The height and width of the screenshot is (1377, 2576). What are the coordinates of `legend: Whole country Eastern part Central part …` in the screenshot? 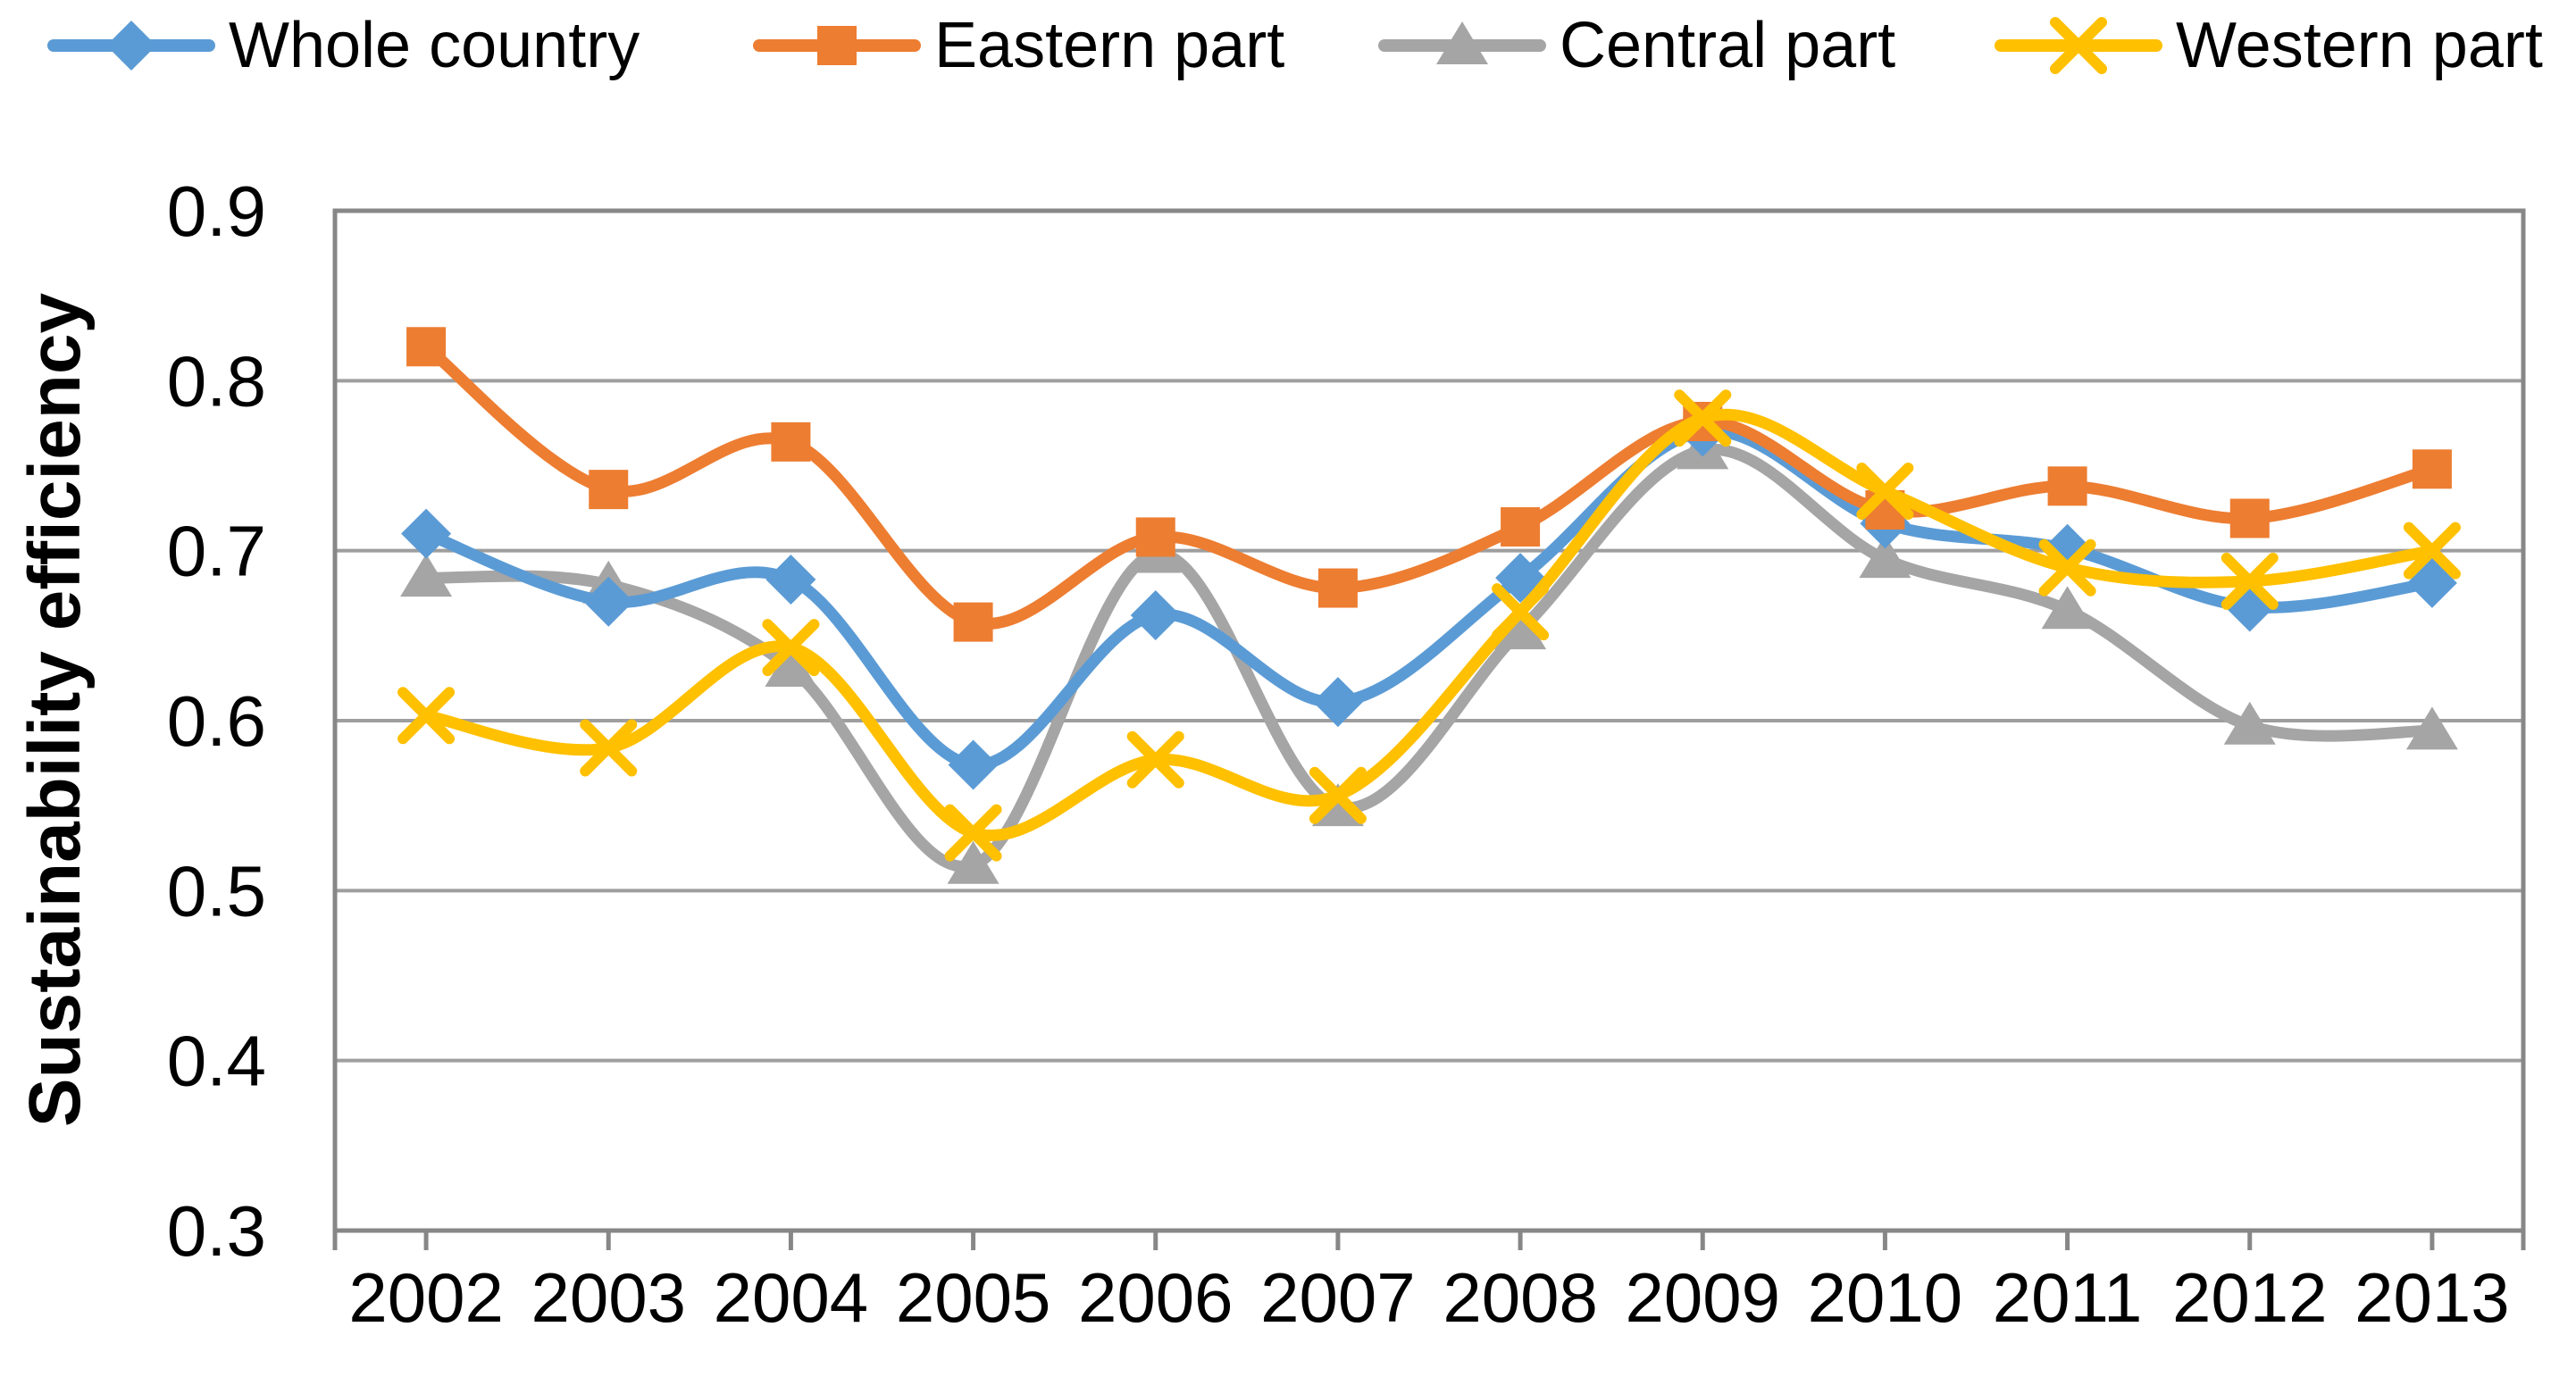 It's located at (1288, 44).